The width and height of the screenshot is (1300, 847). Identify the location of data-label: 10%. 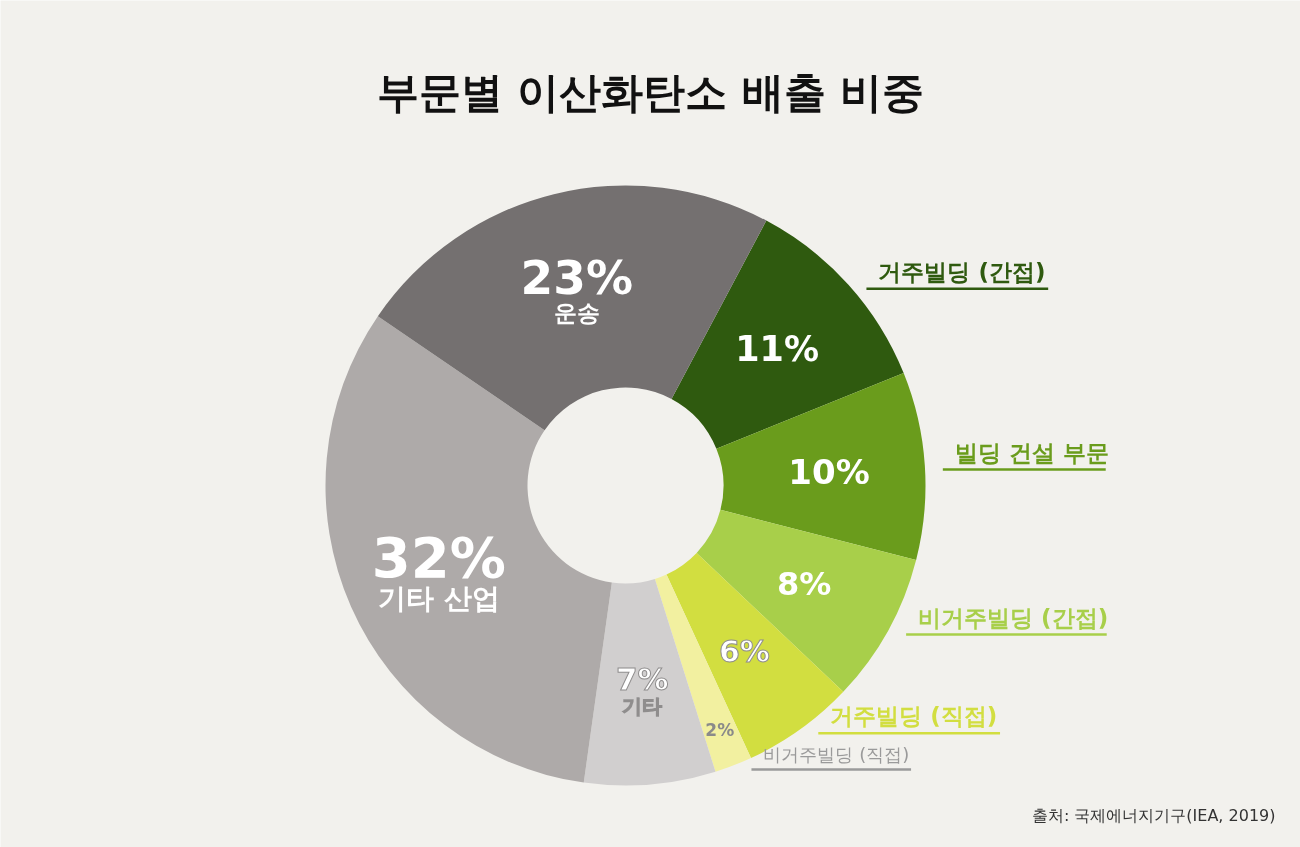
(829, 471).